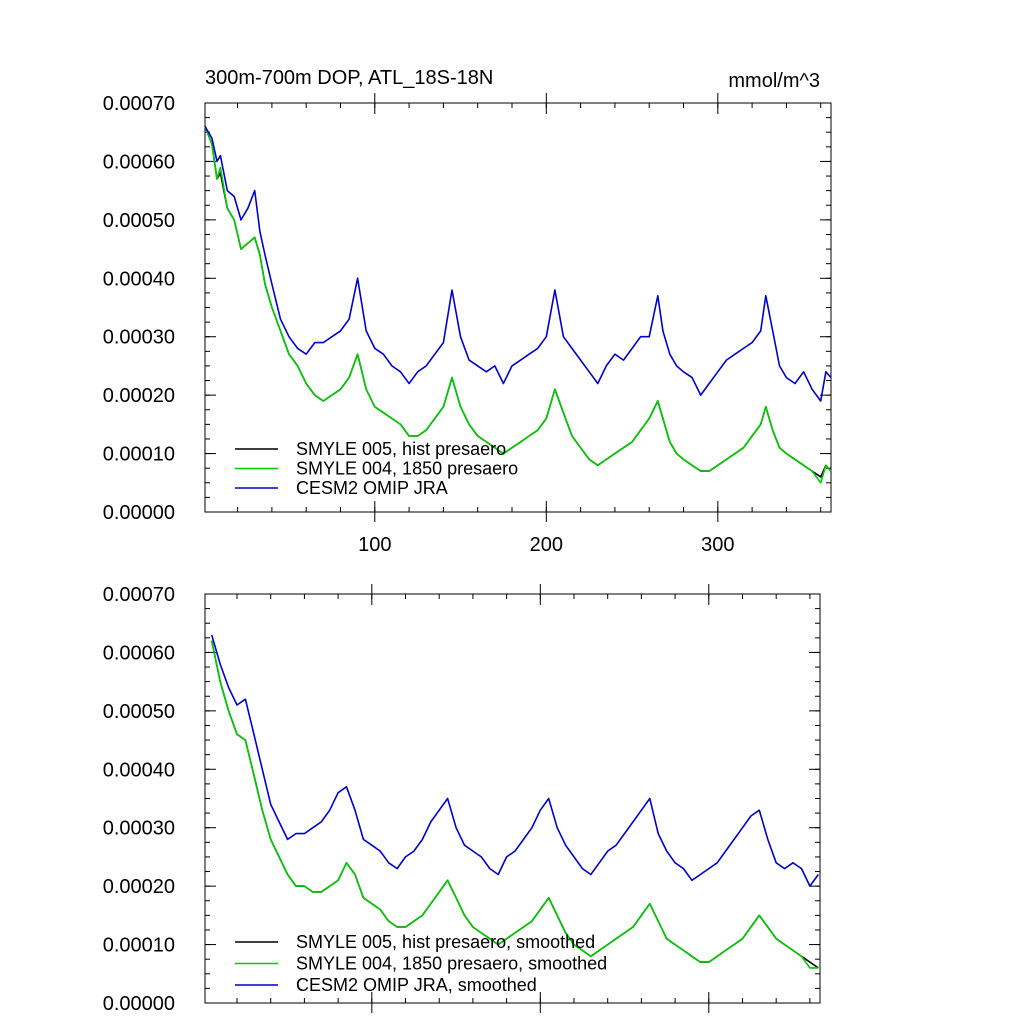  What do you see at coordinates (445, 942) in the screenshot?
I see `legend-label-1: SMYLE 005, hist presaero, smoothed` at bounding box center [445, 942].